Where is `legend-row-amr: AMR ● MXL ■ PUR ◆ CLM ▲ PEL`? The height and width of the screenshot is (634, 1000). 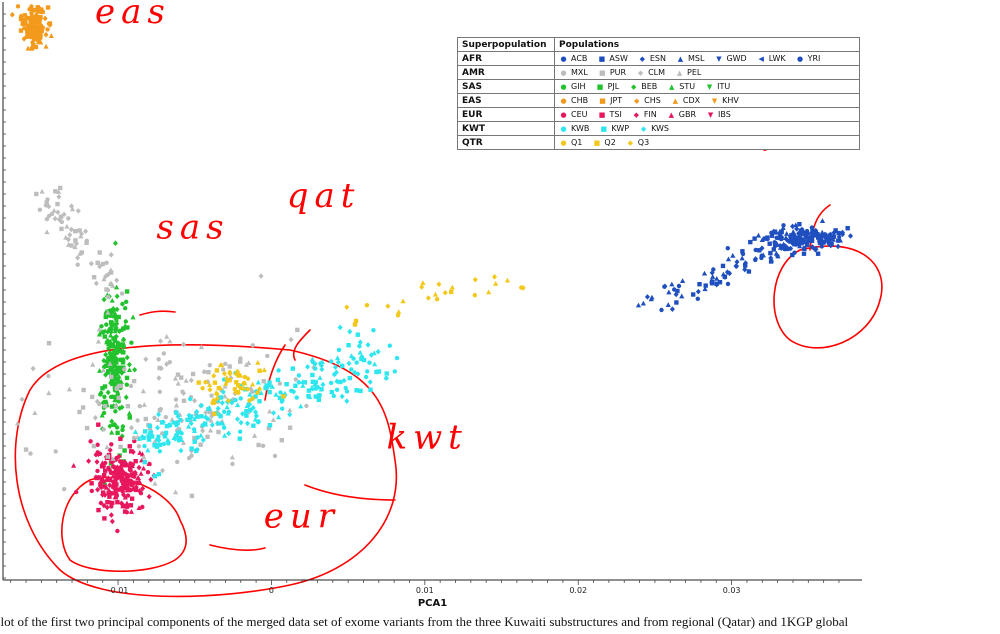
legend-row-amr: AMR ● MXL ■ PUR ◆ CLM ▲ PEL is located at coordinates (658, 72).